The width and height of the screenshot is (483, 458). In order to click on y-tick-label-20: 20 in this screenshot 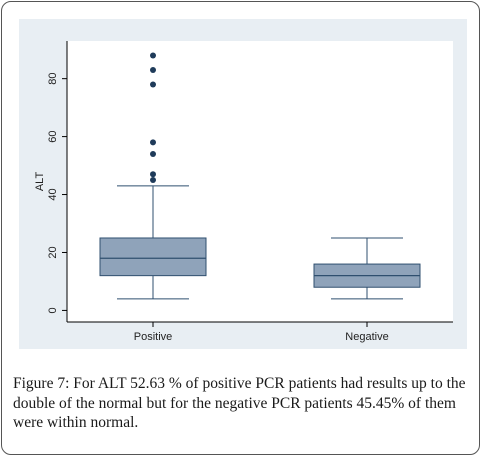, I will do `click(53, 252)`.